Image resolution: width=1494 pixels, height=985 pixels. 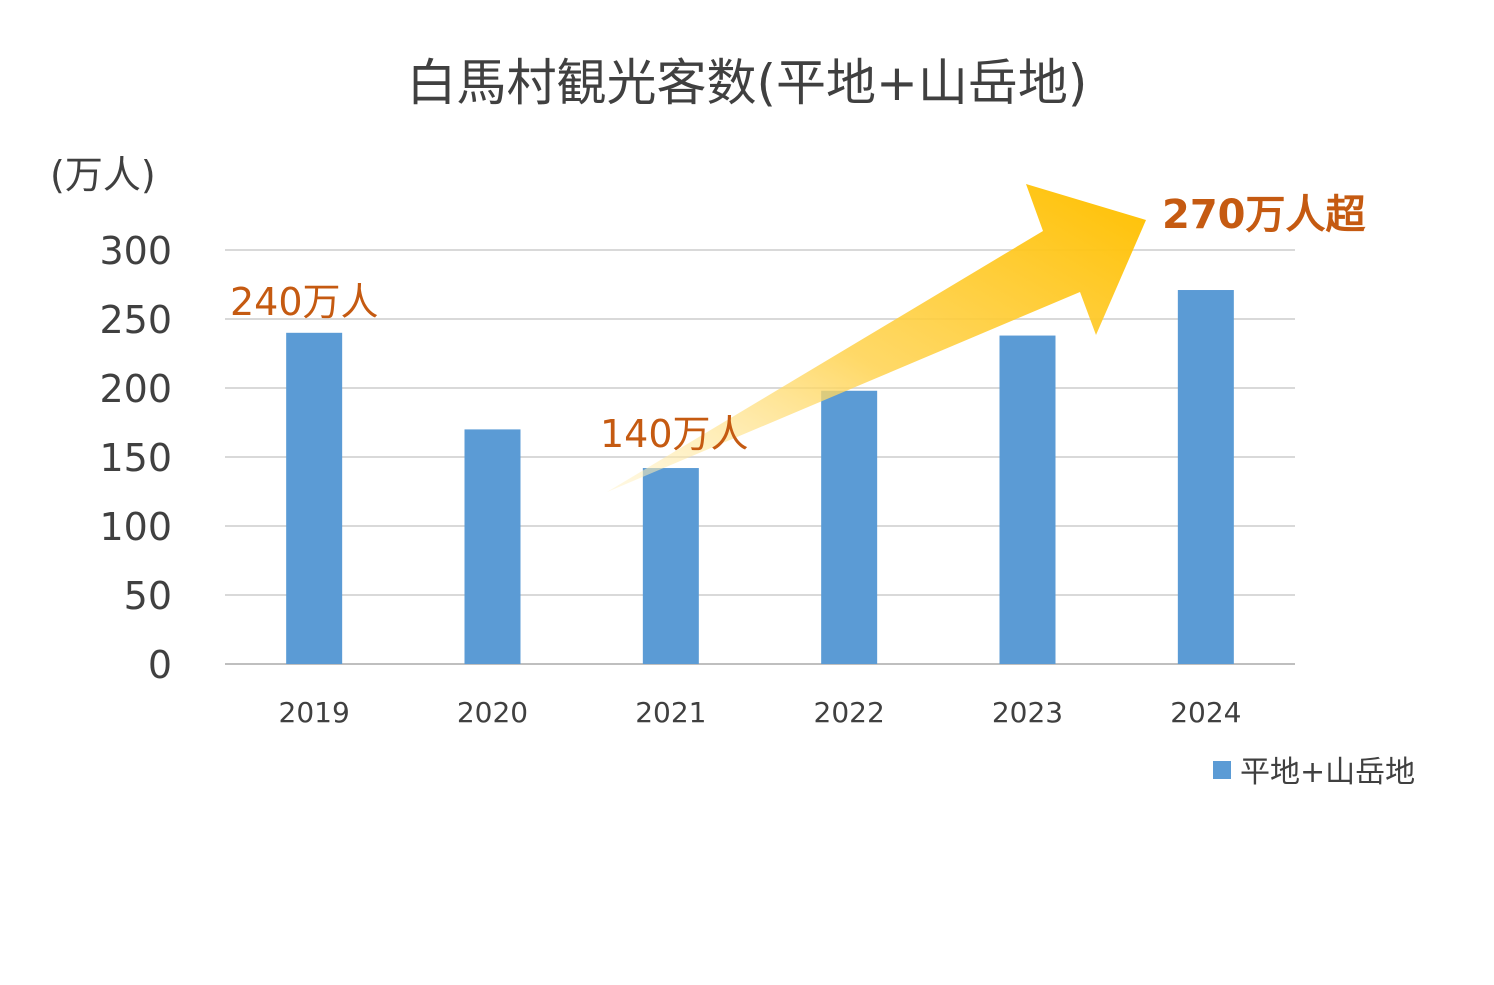 What do you see at coordinates (1264, 215) in the screenshot?
I see `annotation-2024: 270万人超` at bounding box center [1264, 215].